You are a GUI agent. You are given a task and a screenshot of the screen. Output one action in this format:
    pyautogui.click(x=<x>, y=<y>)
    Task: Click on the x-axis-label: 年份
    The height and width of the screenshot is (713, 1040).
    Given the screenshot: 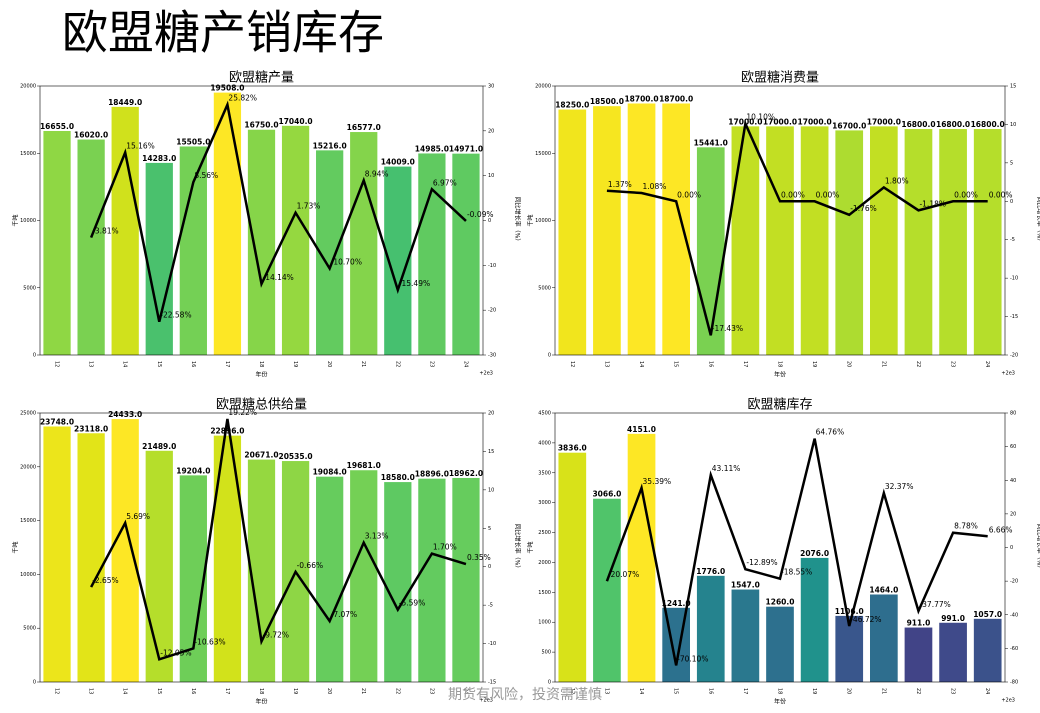 What is the action you would take?
    pyautogui.click(x=780, y=375)
    